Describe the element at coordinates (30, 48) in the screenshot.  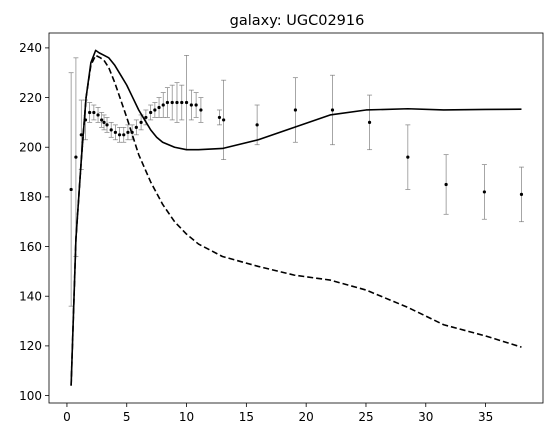
I see `y-tick-label: 240` at that location.